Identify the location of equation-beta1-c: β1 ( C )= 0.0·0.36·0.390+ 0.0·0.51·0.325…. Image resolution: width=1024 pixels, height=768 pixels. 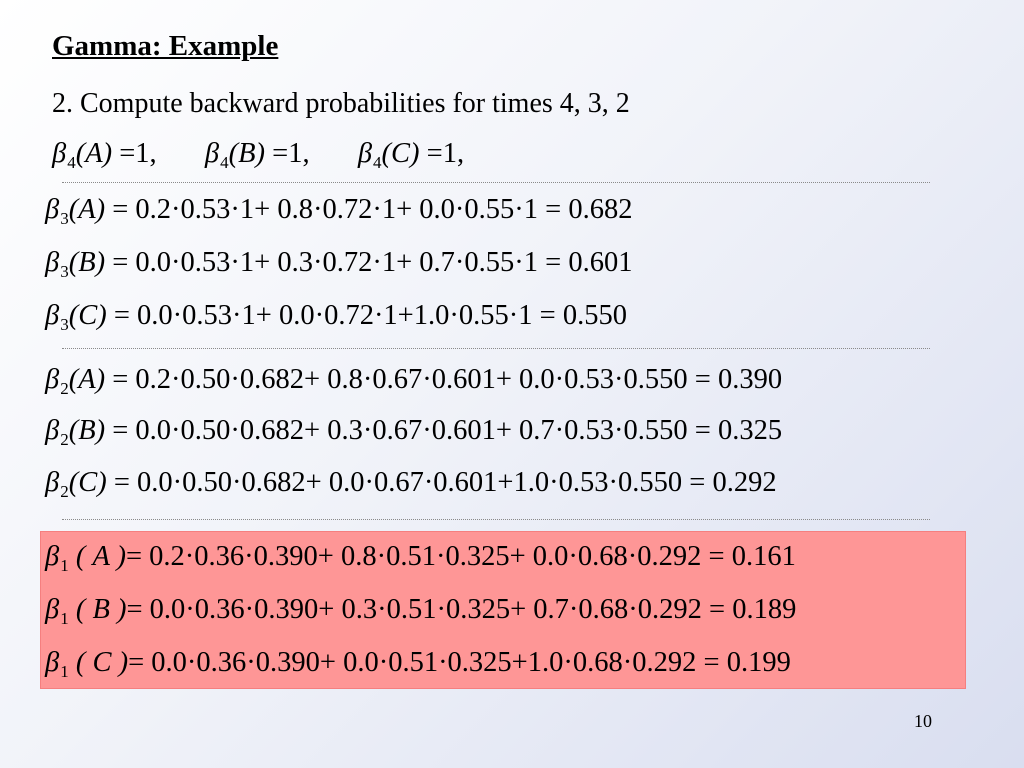
(418, 664).